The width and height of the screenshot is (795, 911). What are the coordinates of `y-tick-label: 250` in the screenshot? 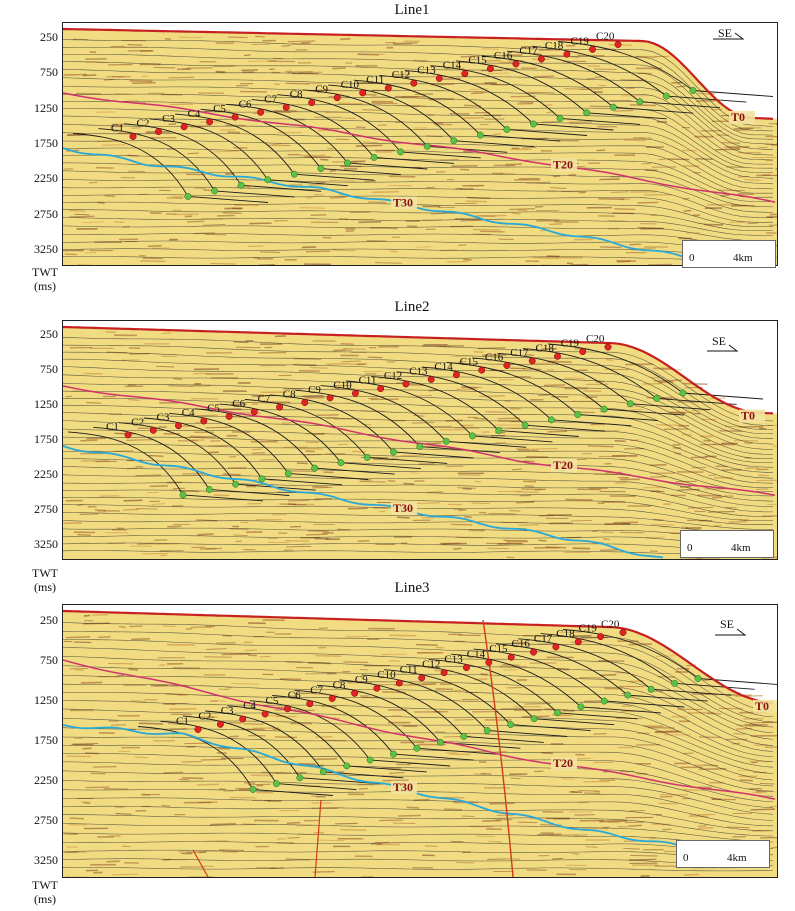 It's located at (49, 36).